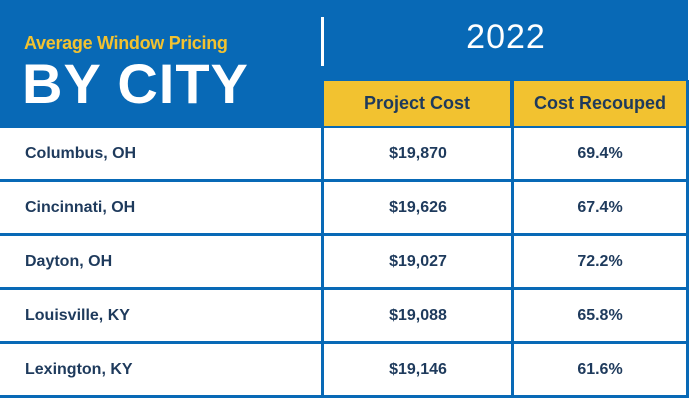 Image resolution: width=700 pixels, height=408 pixels. Describe the element at coordinates (135, 83) in the screenshot. I see `page-title: BY CITY` at that location.